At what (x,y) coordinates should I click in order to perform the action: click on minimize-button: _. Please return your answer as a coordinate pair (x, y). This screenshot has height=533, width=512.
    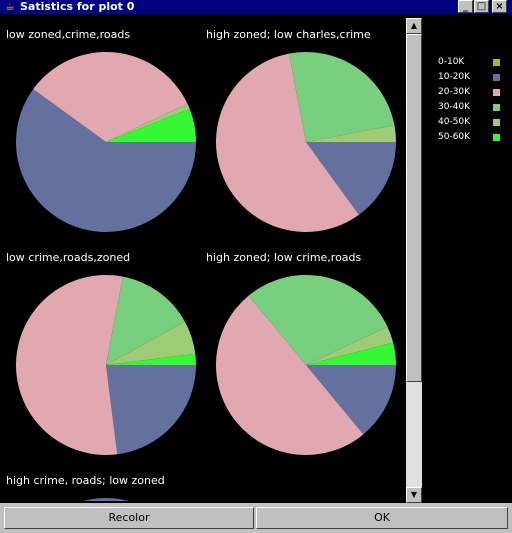
    Looking at the image, I should click on (465, 6).